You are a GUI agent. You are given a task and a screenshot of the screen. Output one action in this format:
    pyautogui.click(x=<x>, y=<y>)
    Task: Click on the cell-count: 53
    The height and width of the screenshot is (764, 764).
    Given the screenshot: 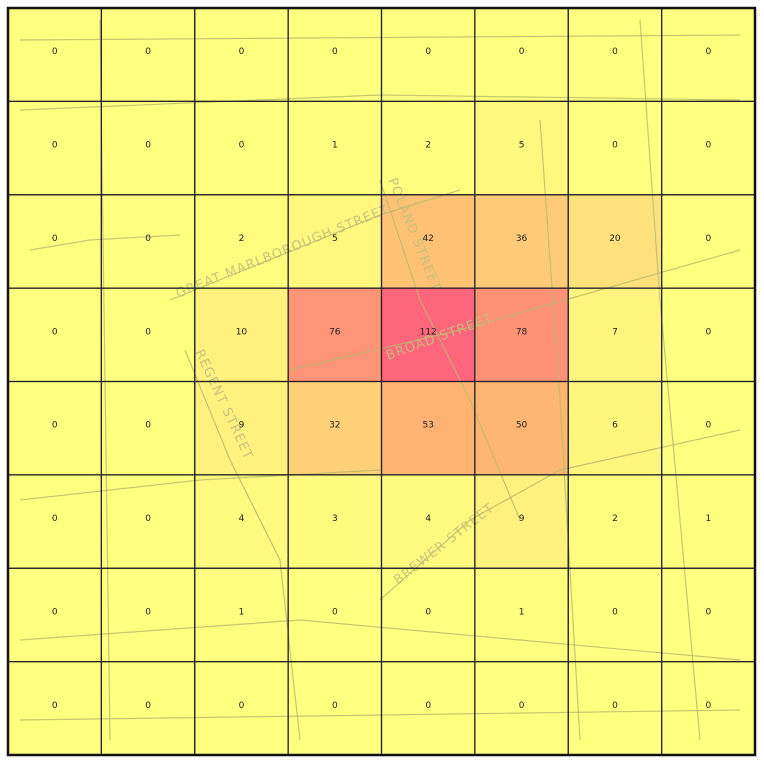 What is the action you would take?
    pyautogui.click(x=427, y=426)
    